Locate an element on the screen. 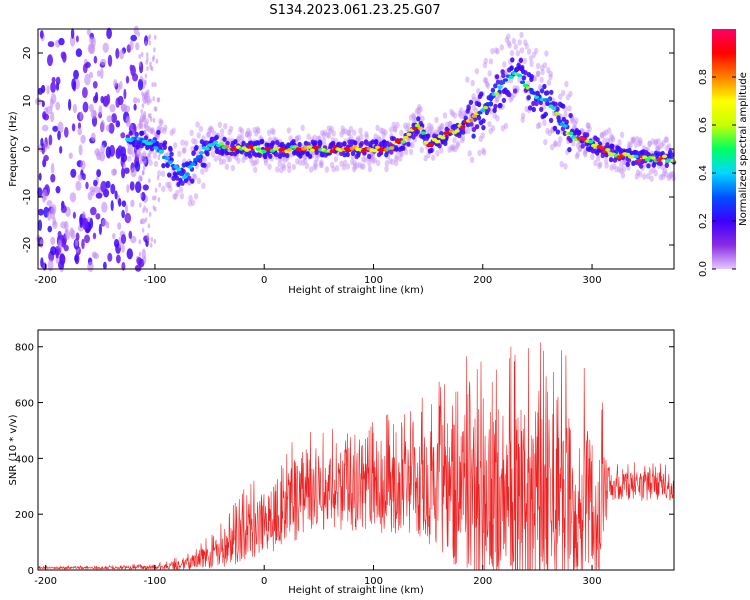 Image resolution: width=750 pixels, height=600 pixels. spectrogram-y-axis-label: Frequency (Hz) is located at coordinates (13, 149).